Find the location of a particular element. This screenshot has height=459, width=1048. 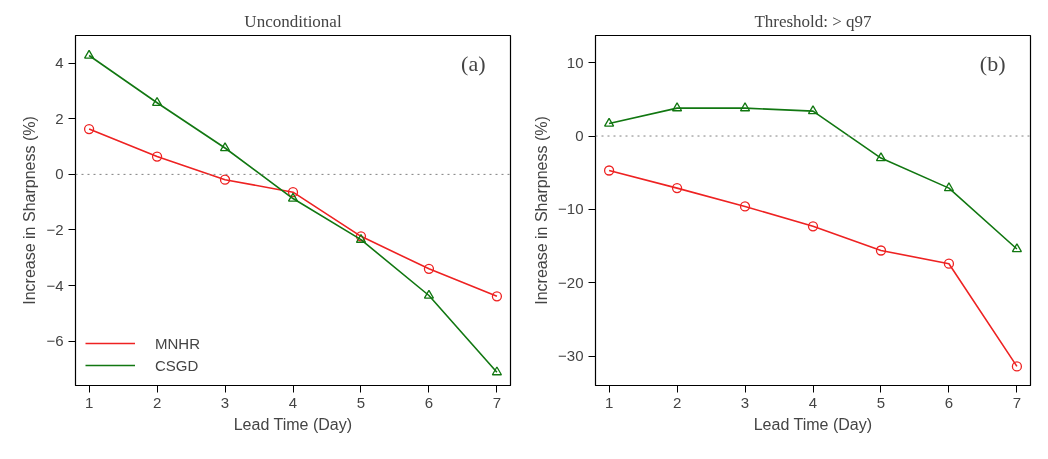

y-tick-label: −10 is located at coordinates (571, 209).